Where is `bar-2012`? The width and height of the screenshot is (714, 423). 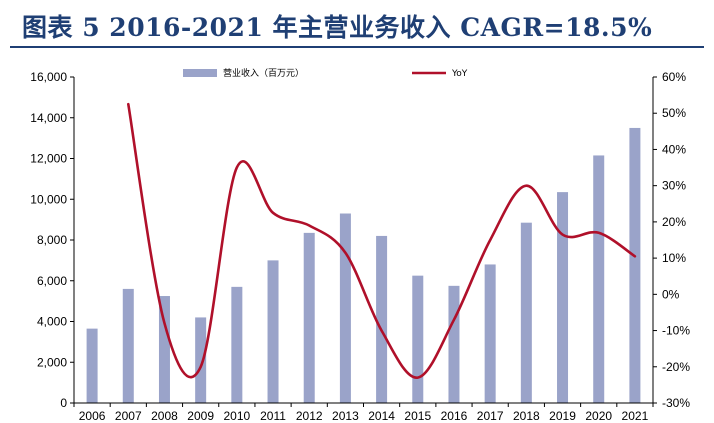 bar-2012 is located at coordinates (309, 317).